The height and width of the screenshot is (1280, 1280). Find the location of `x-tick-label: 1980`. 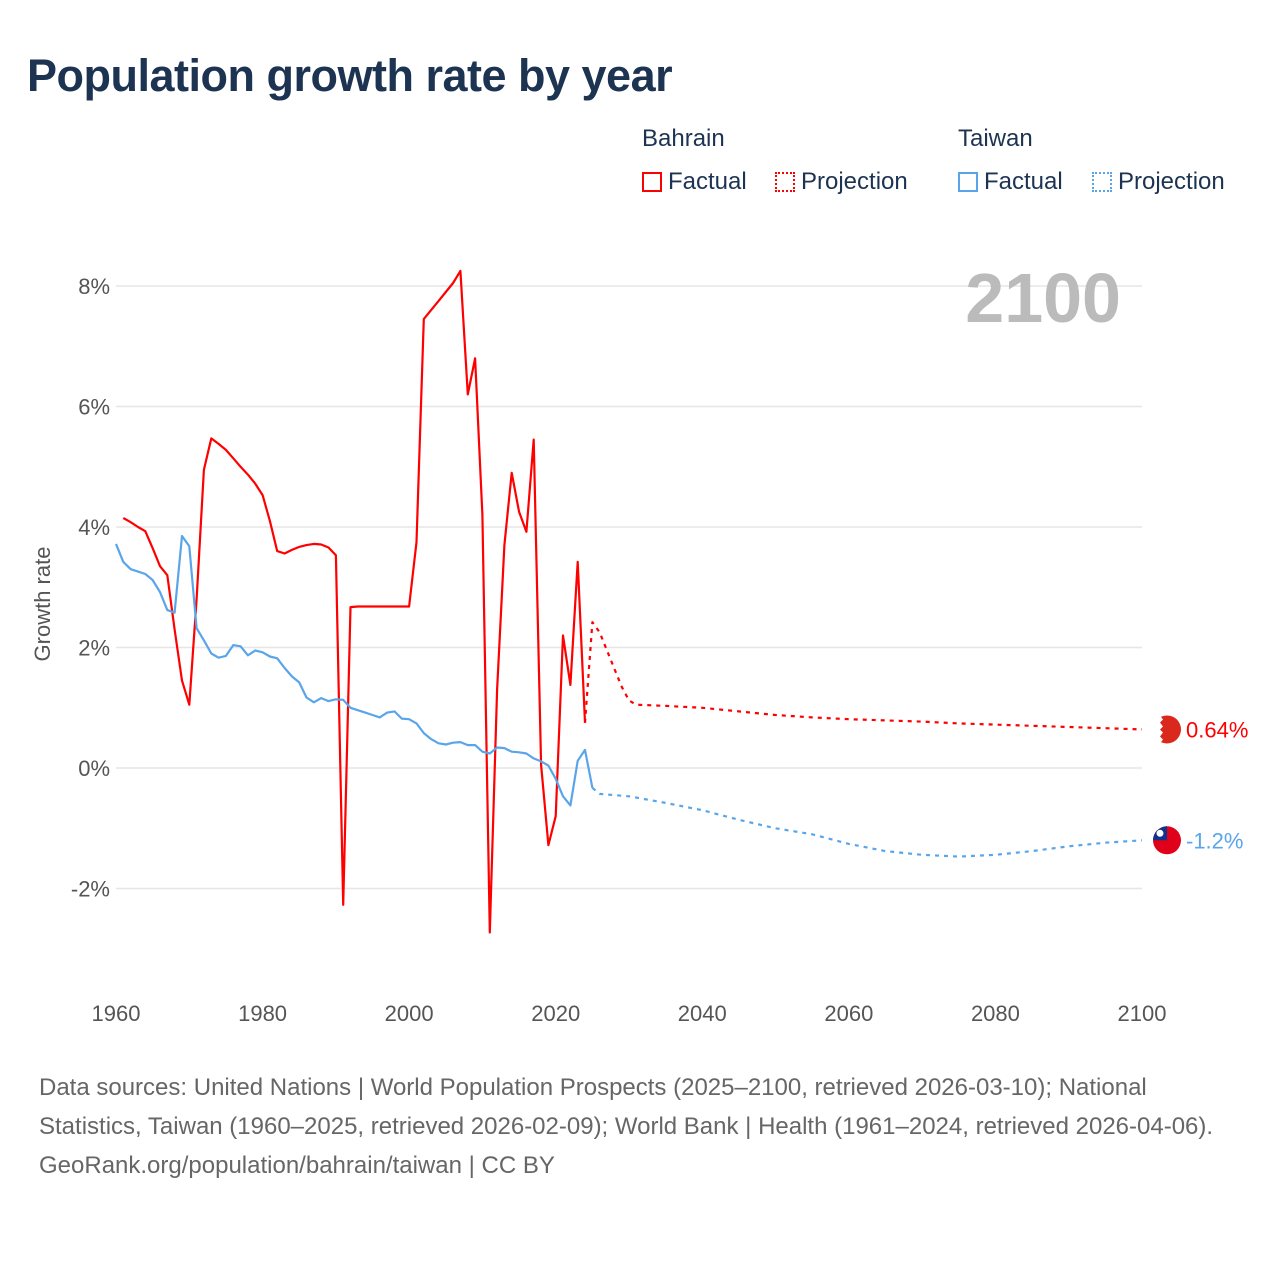

x-tick-label: 1980 is located at coordinates (262, 1013).